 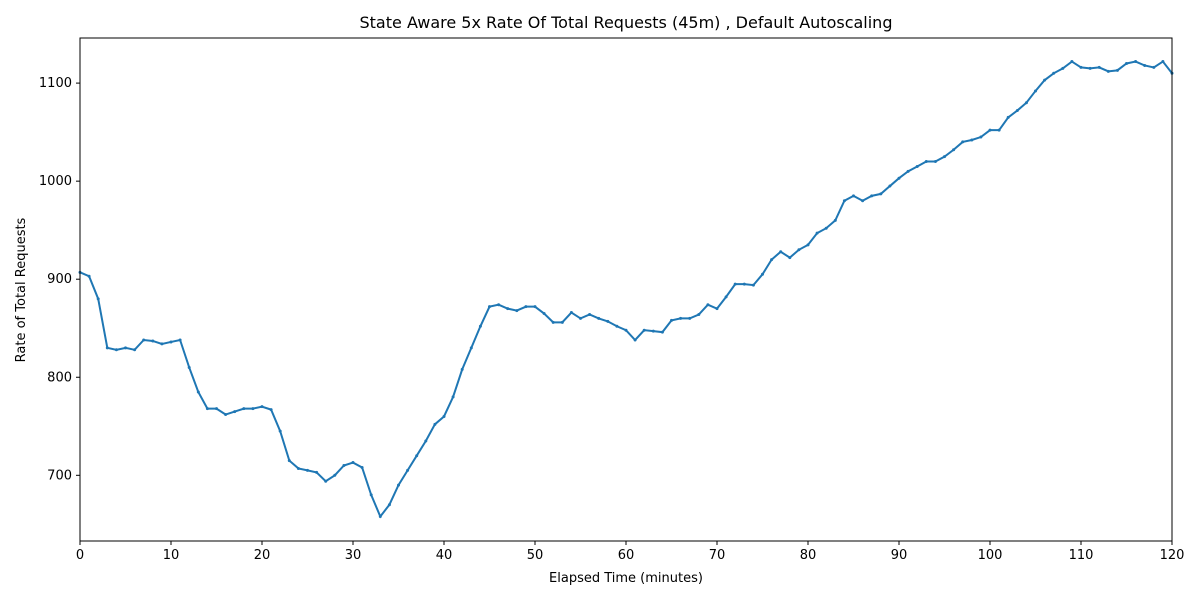 What do you see at coordinates (990, 555) in the screenshot?
I see `x-tick-label: 100` at bounding box center [990, 555].